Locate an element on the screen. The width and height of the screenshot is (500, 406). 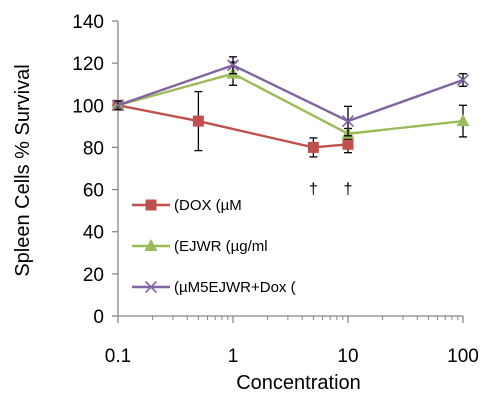
legend-label: (µM5EJWR+Dox ( is located at coordinates (235, 287).